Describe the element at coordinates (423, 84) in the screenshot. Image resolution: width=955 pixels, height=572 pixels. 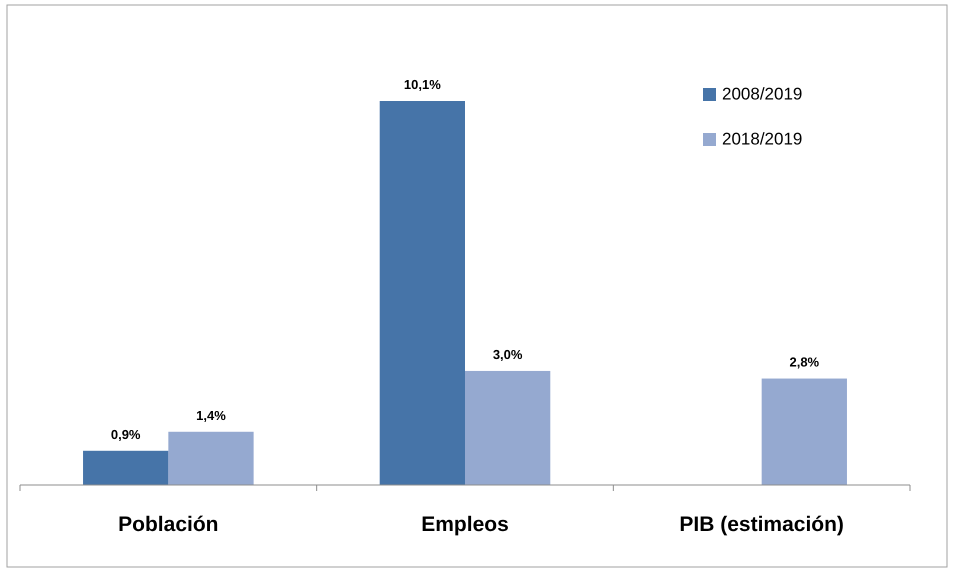
I see `data-label: 10,1%` at that location.